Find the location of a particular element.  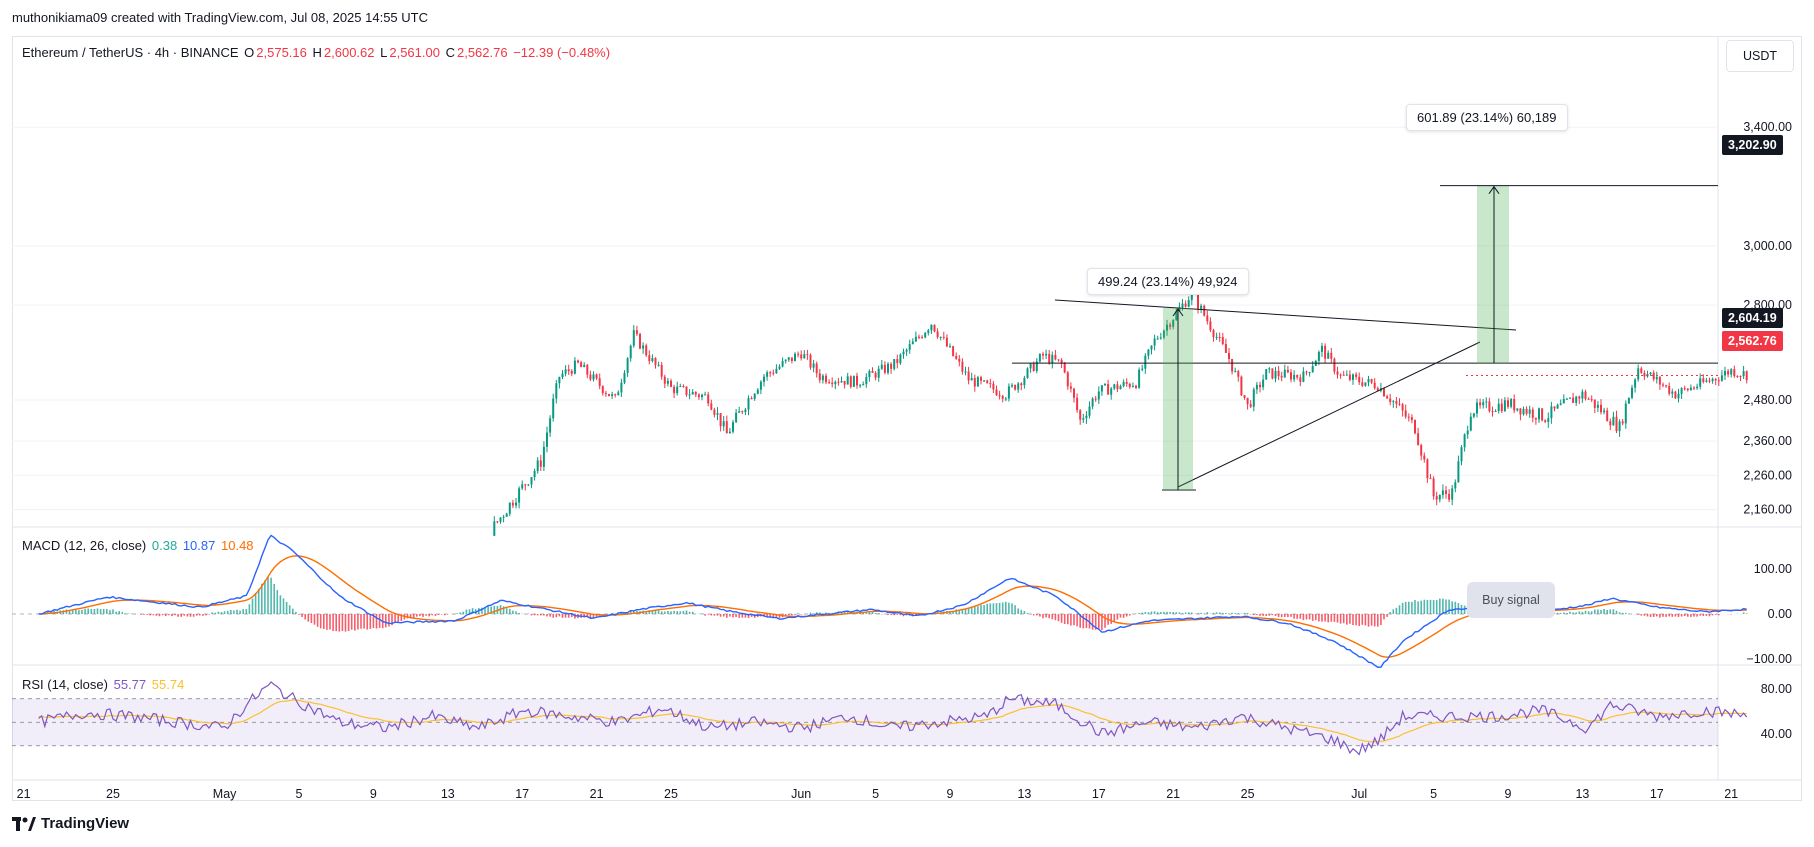

last-price-tag: 2,562.76 is located at coordinates (1752, 341).